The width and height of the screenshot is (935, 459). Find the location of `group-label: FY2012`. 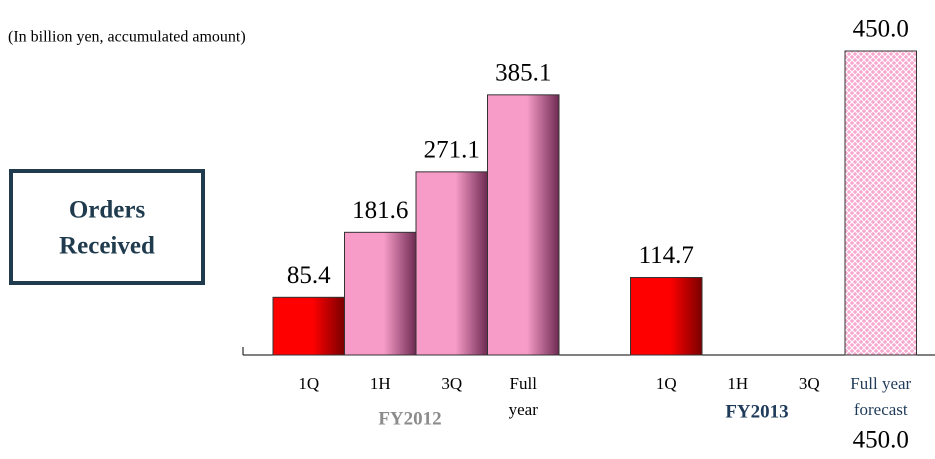

group-label: FY2012 is located at coordinates (409, 418).